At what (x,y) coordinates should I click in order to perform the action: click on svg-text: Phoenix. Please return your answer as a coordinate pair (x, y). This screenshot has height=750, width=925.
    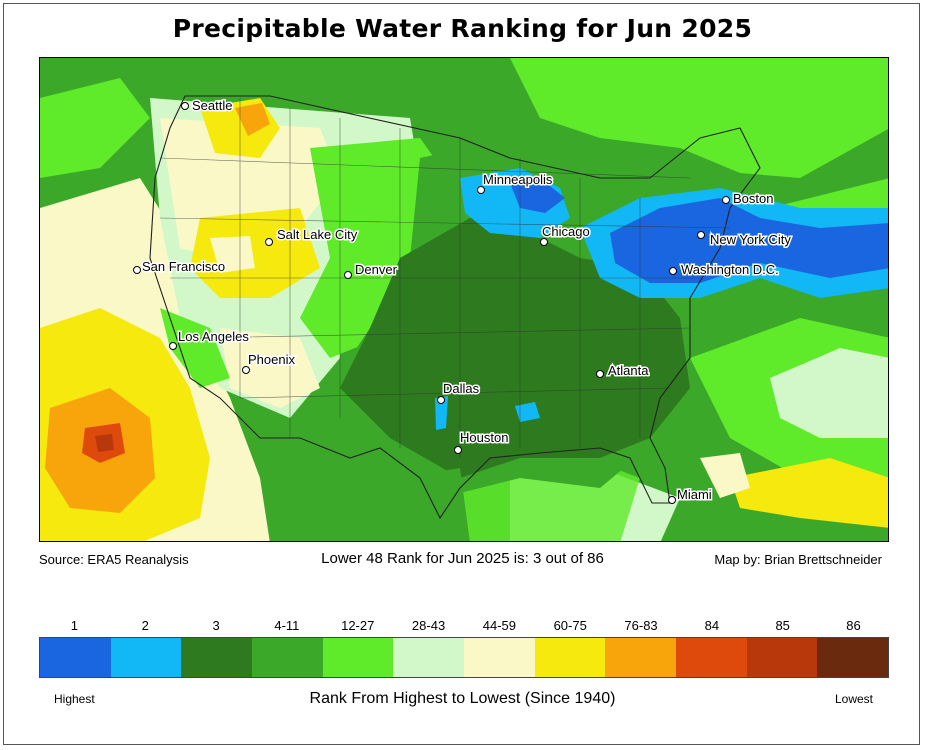
    Looking at the image, I should click on (271, 359).